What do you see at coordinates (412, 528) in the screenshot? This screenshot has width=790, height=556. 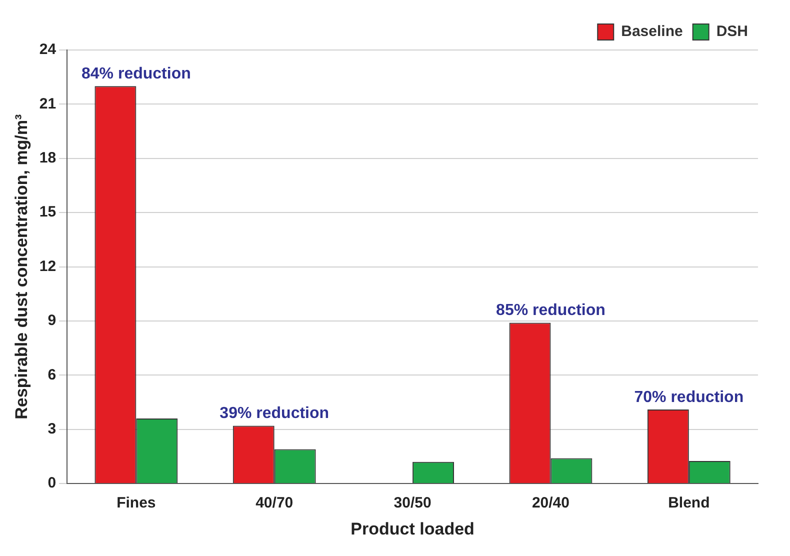 I see `x-axis-title: Product loaded` at bounding box center [412, 528].